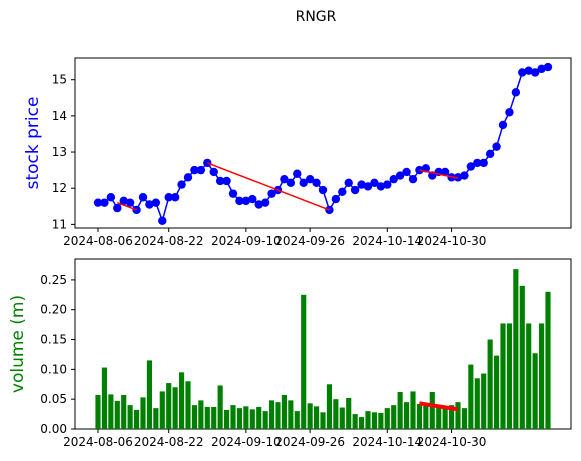 This screenshot has height=461, width=581. What do you see at coordinates (387, 442) in the screenshot?
I see `volume-x-tick-label: 2024-10-14` at bounding box center [387, 442].